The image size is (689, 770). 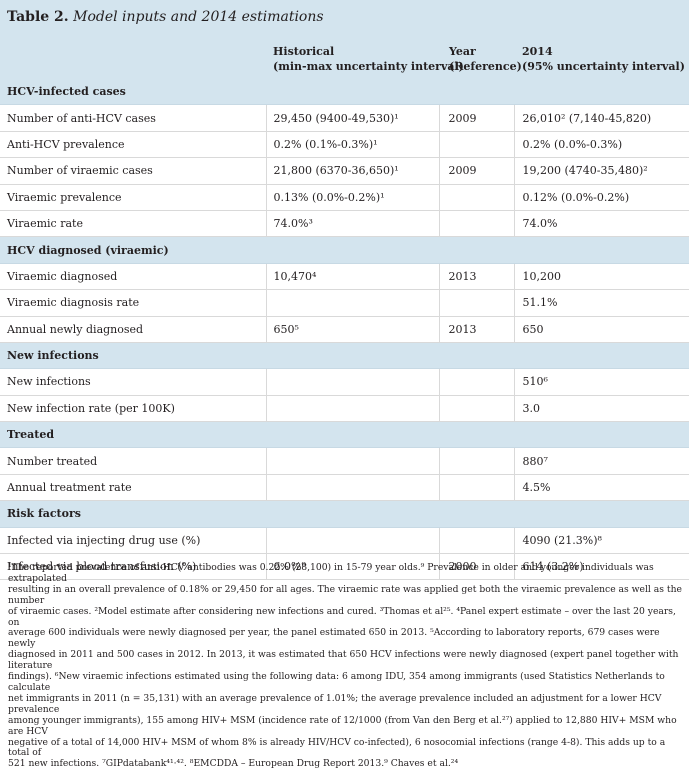 I want to click on section-row: HCV-infected cases, so click(x=344, y=92).